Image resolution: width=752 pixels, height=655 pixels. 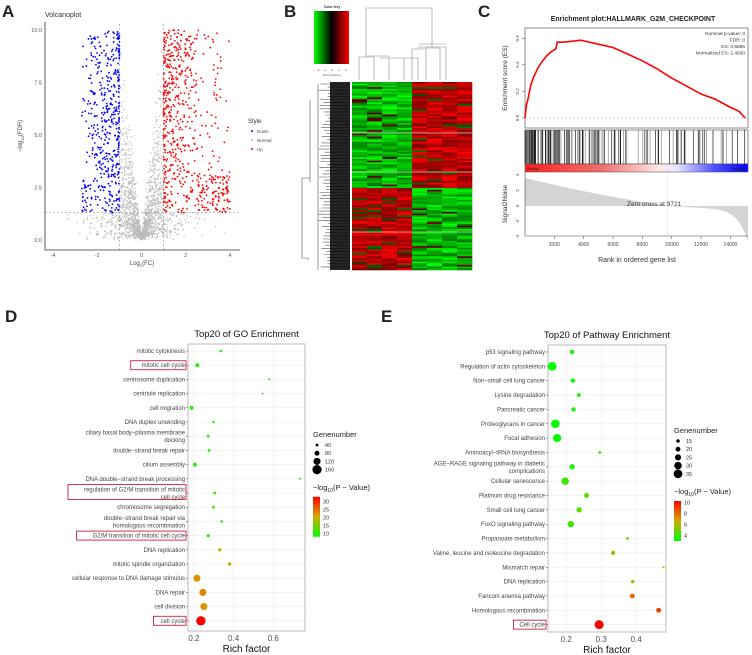 What do you see at coordinates (326, 519) in the screenshot?
I see `color-legend-label: 20` at bounding box center [326, 519].